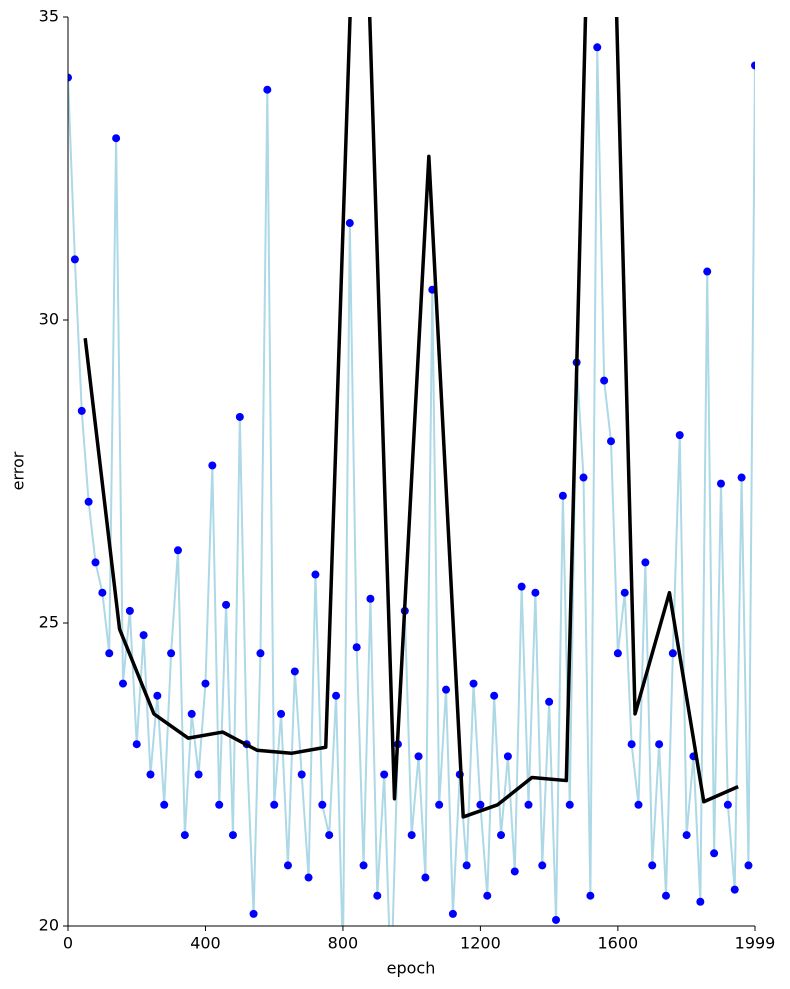  Describe the element at coordinates (205, 943) in the screenshot. I see `x-tick-label: 400` at that location.